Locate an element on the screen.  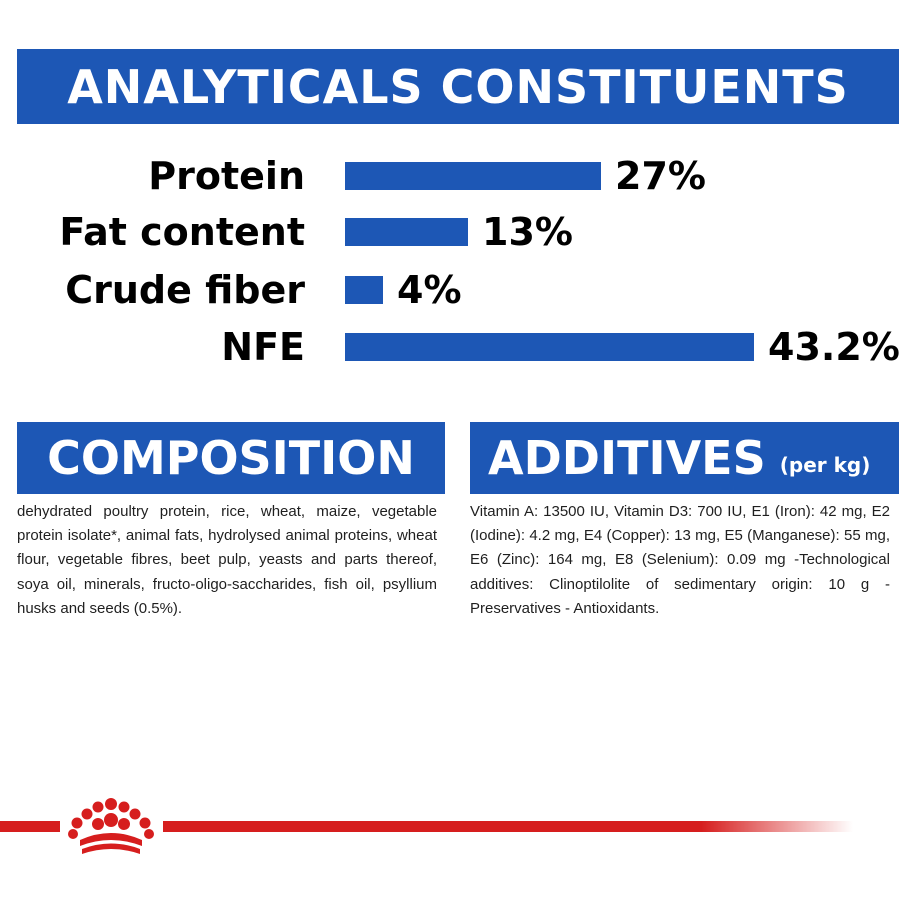
additives-title: ADDITIVES is located at coordinates (627, 458).